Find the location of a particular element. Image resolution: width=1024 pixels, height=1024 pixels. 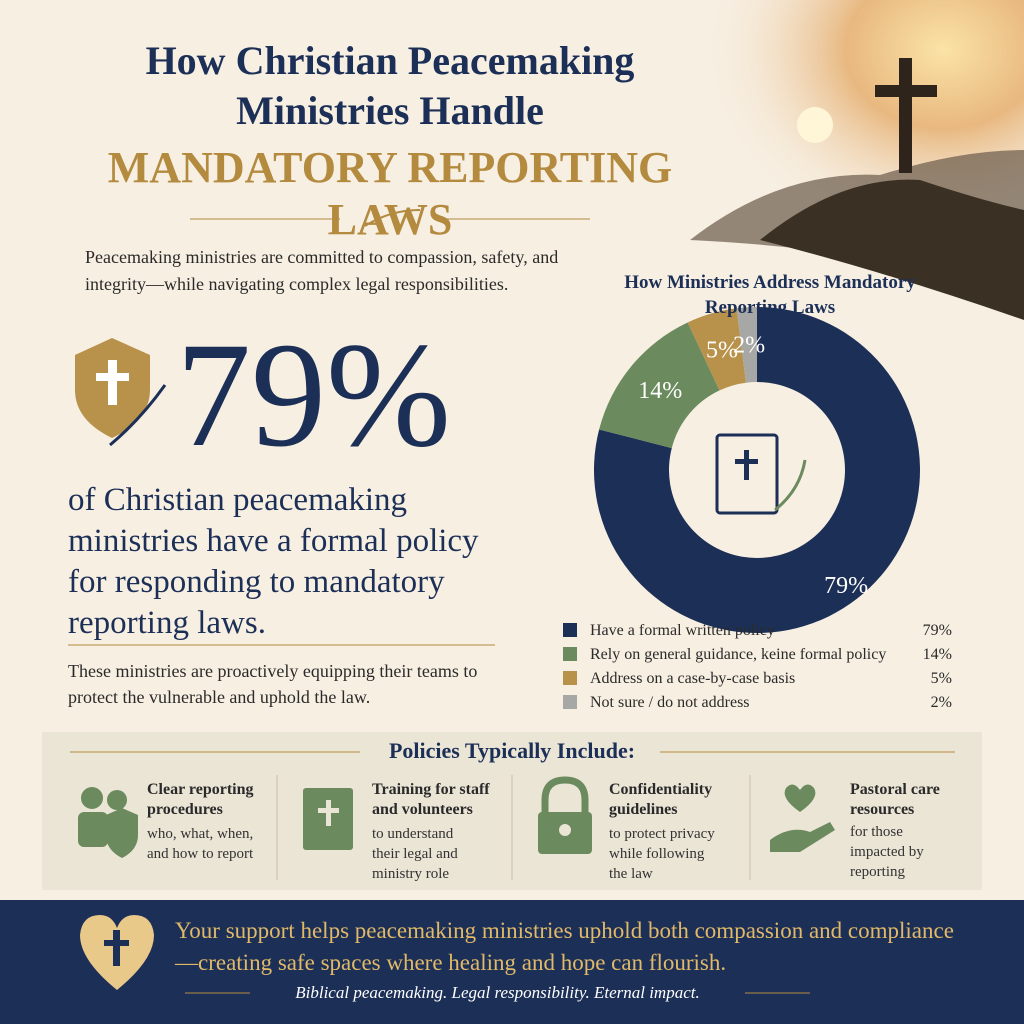

policy-title: Clear reporting procedures is located at coordinates (200, 799).